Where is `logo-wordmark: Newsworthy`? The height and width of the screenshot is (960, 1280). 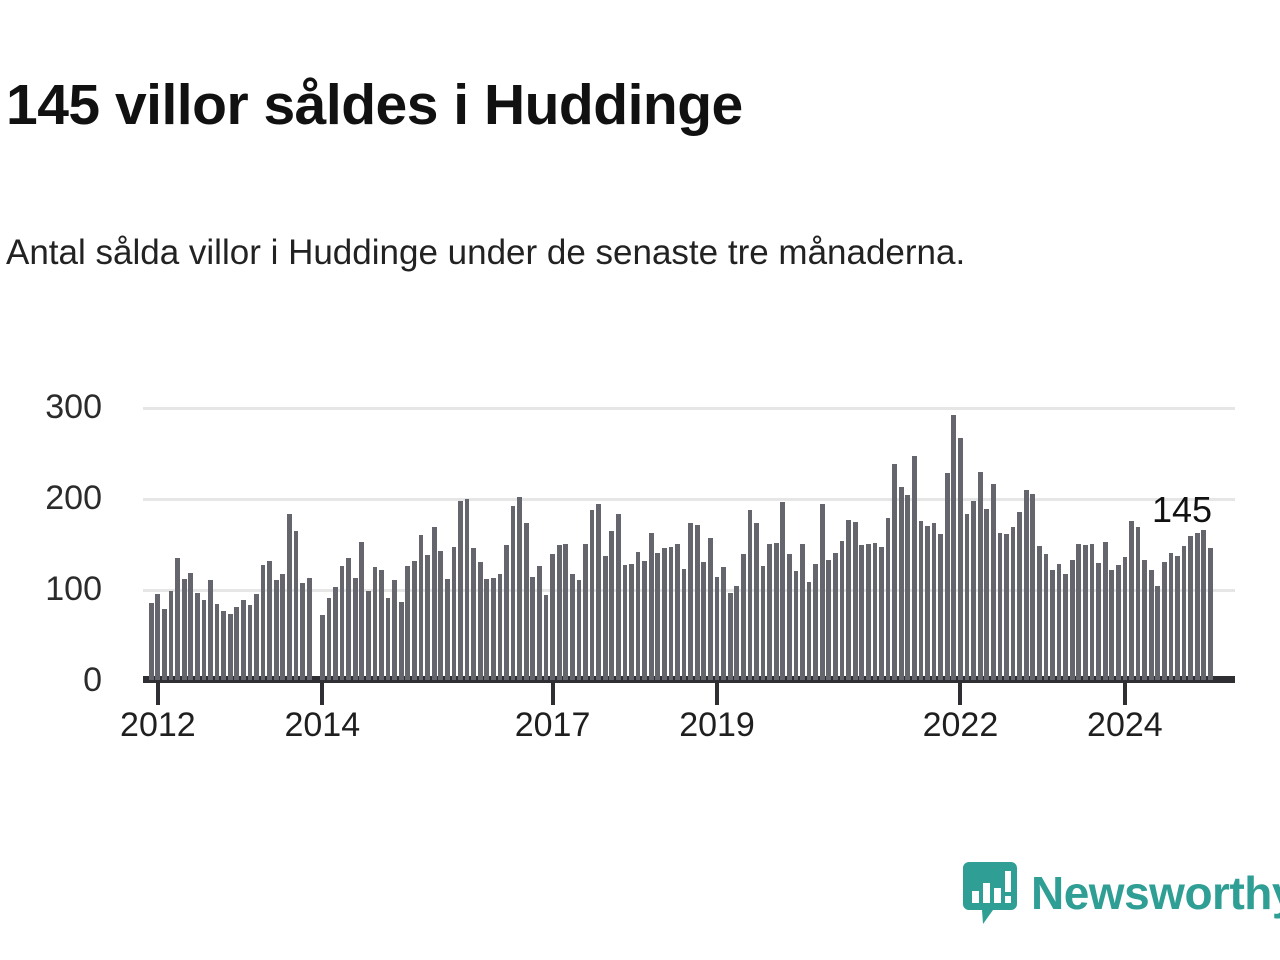
logo-wordmark: Newsworthy is located at coordinates (1155, 893).